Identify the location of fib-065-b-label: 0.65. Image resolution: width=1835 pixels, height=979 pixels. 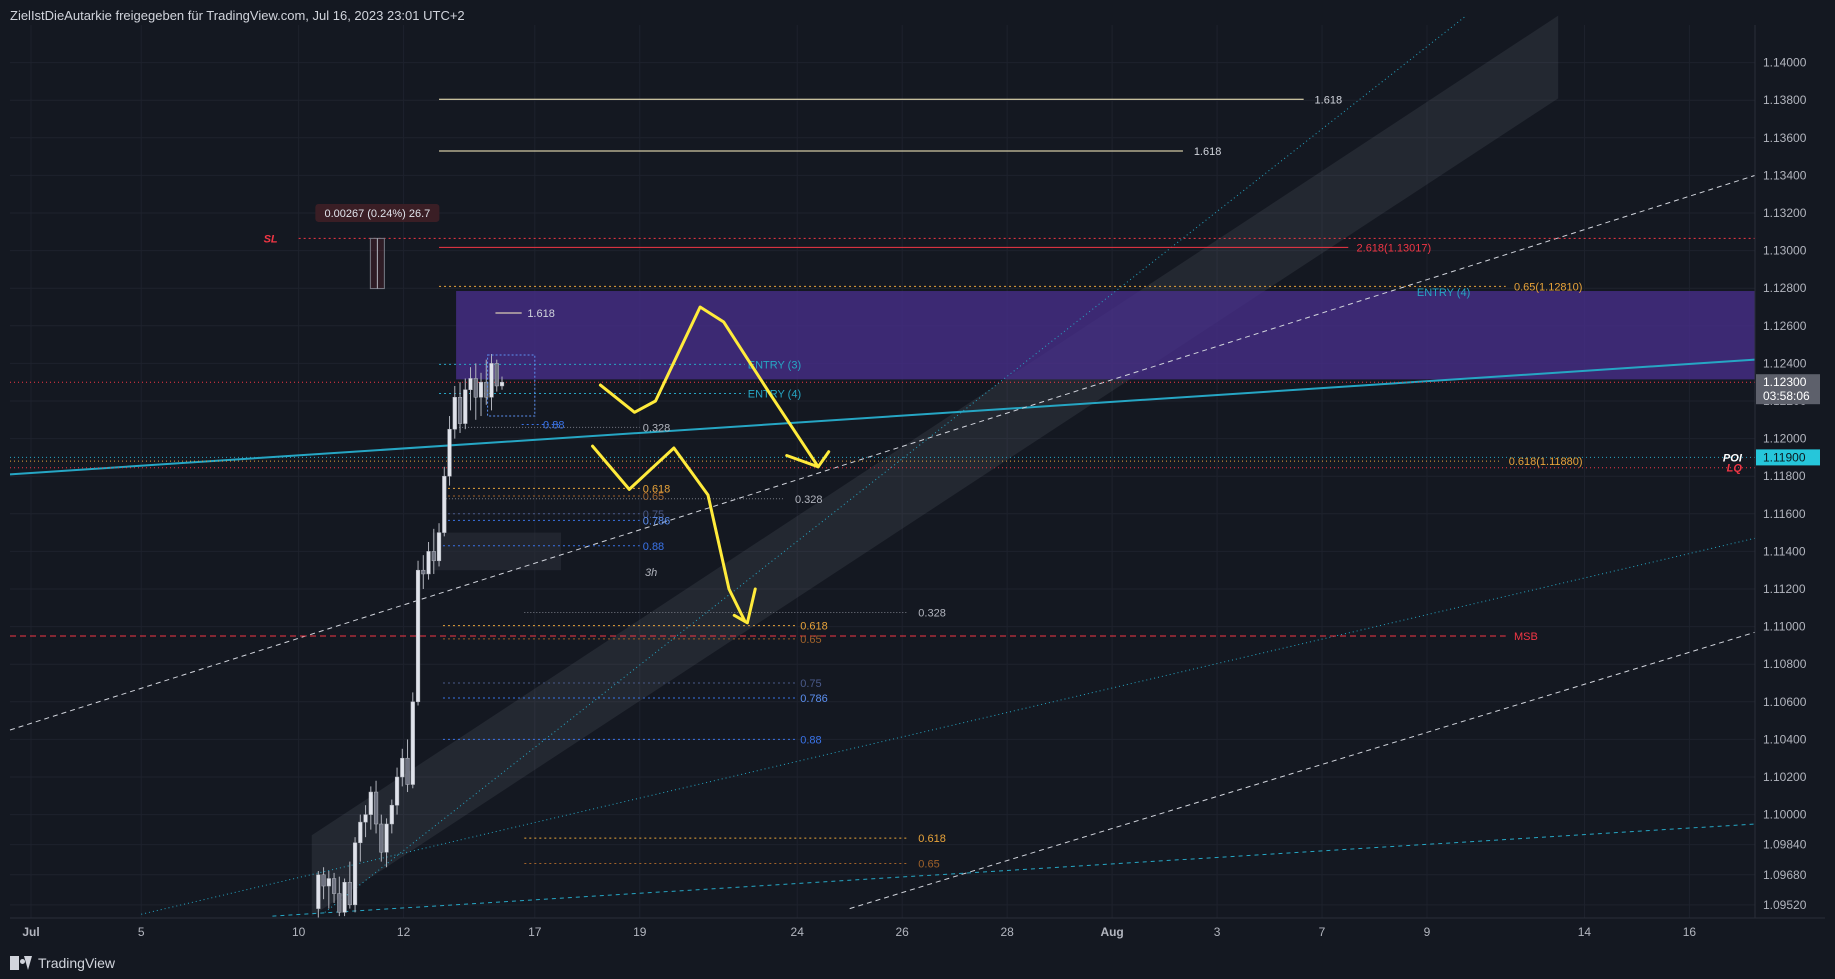
(810, 640).